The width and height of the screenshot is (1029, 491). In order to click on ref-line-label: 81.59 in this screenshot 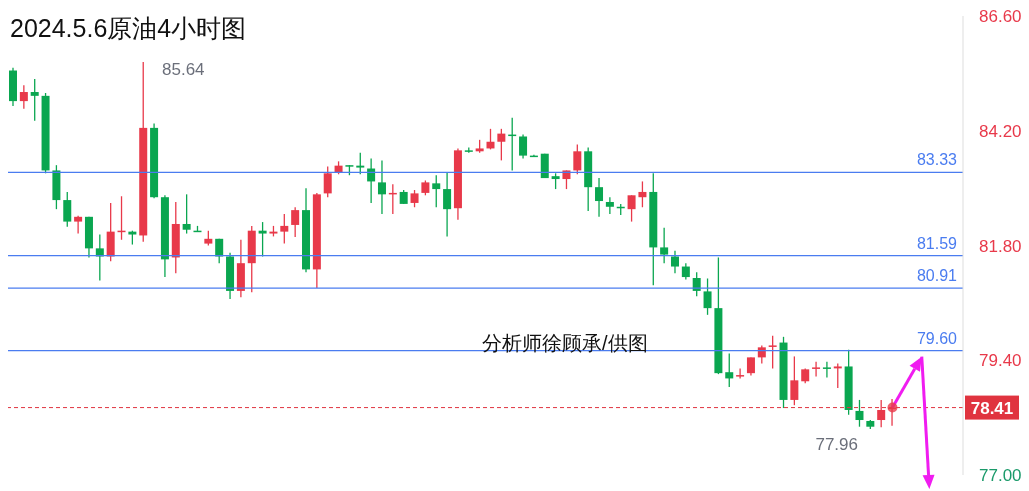, I will do `click(937, 243)`.